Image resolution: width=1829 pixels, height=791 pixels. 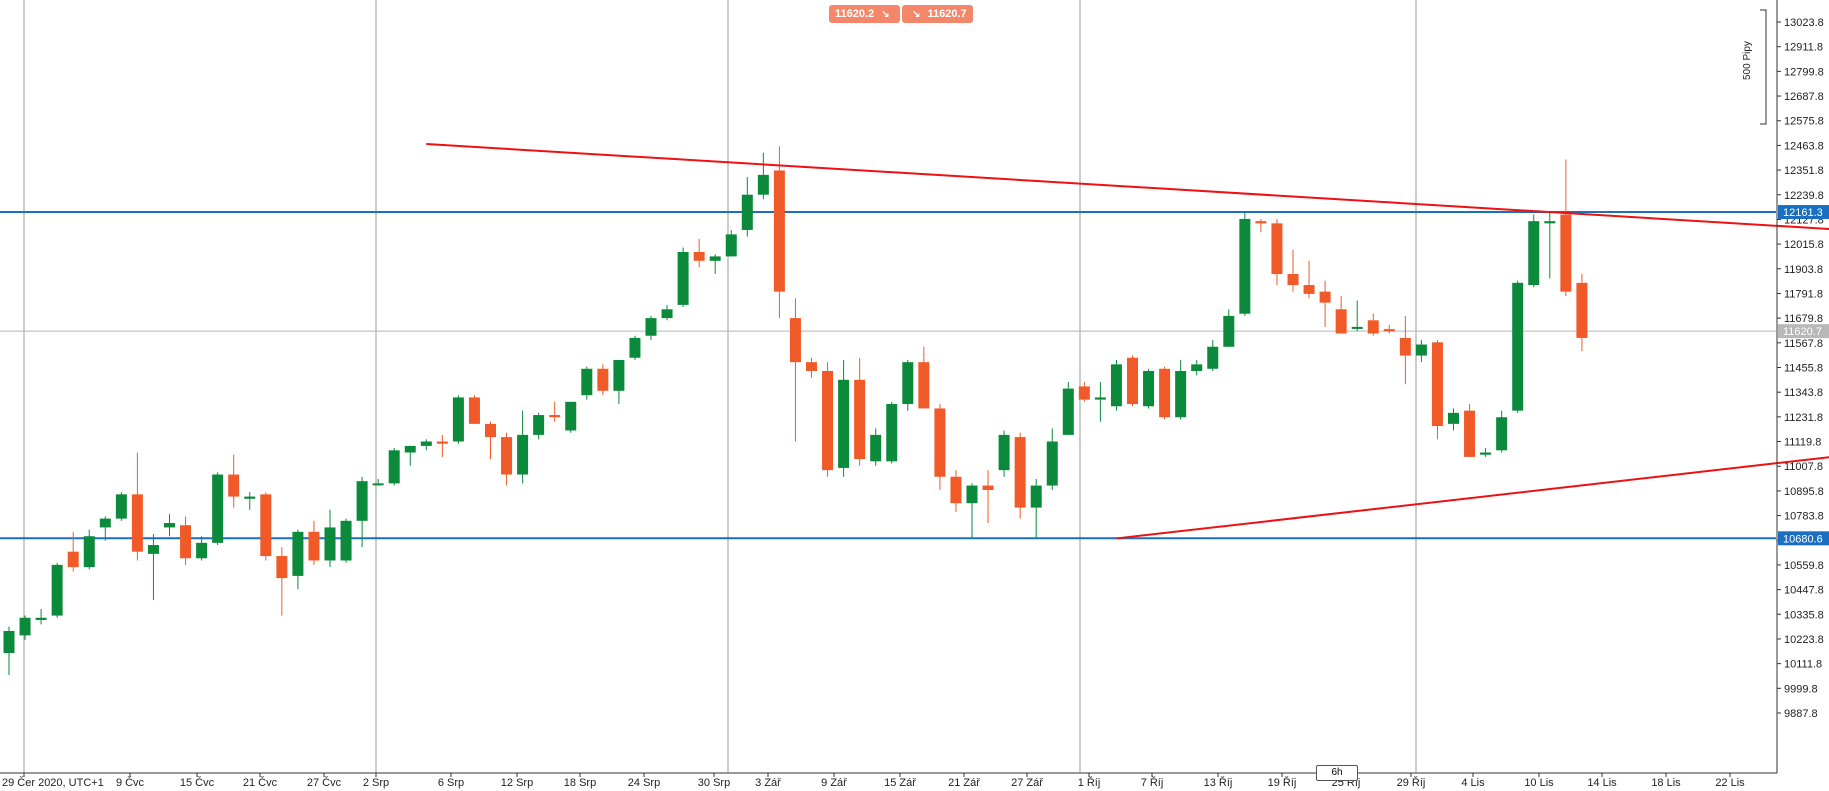 I want to click on price-tick-label: 11007.8, so click(x=1803, y=467).